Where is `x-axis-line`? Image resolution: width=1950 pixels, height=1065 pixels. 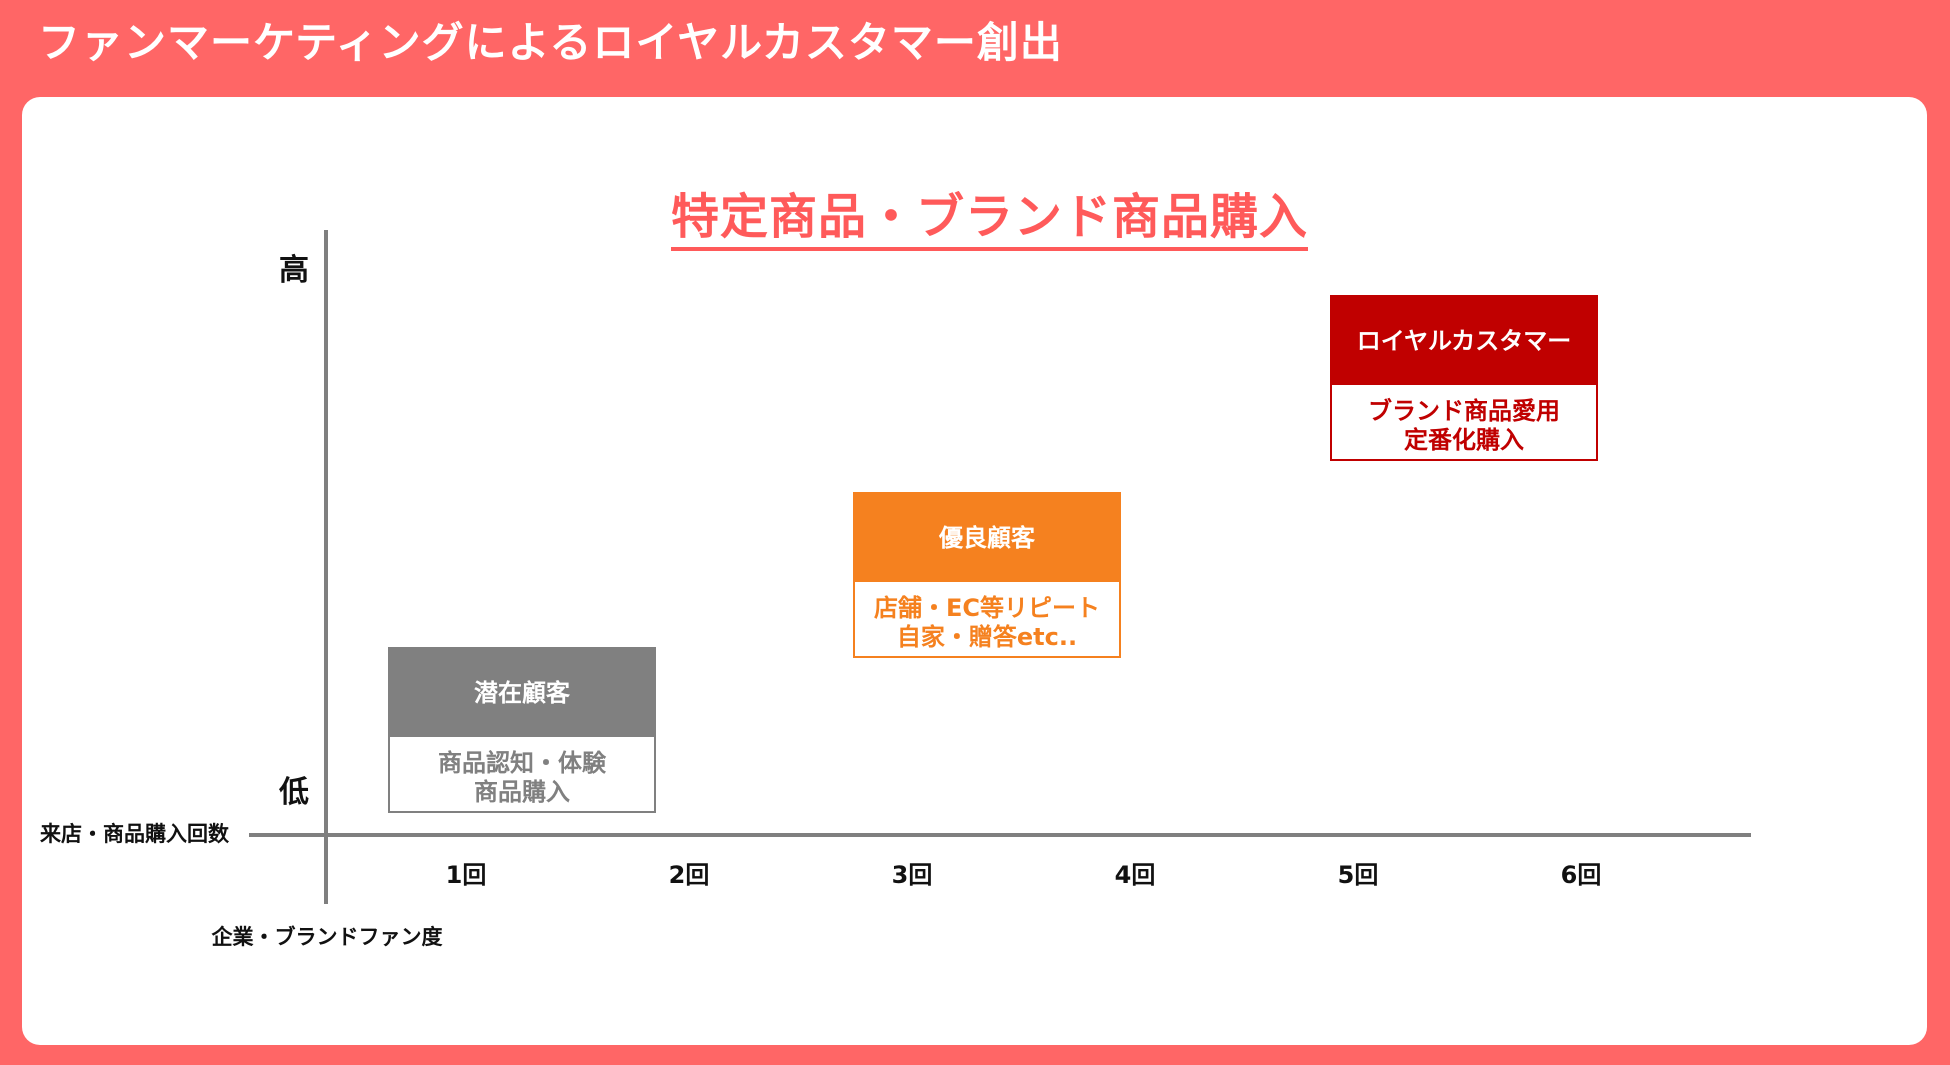
x-axis-line is located at coordinates (1000, 835).